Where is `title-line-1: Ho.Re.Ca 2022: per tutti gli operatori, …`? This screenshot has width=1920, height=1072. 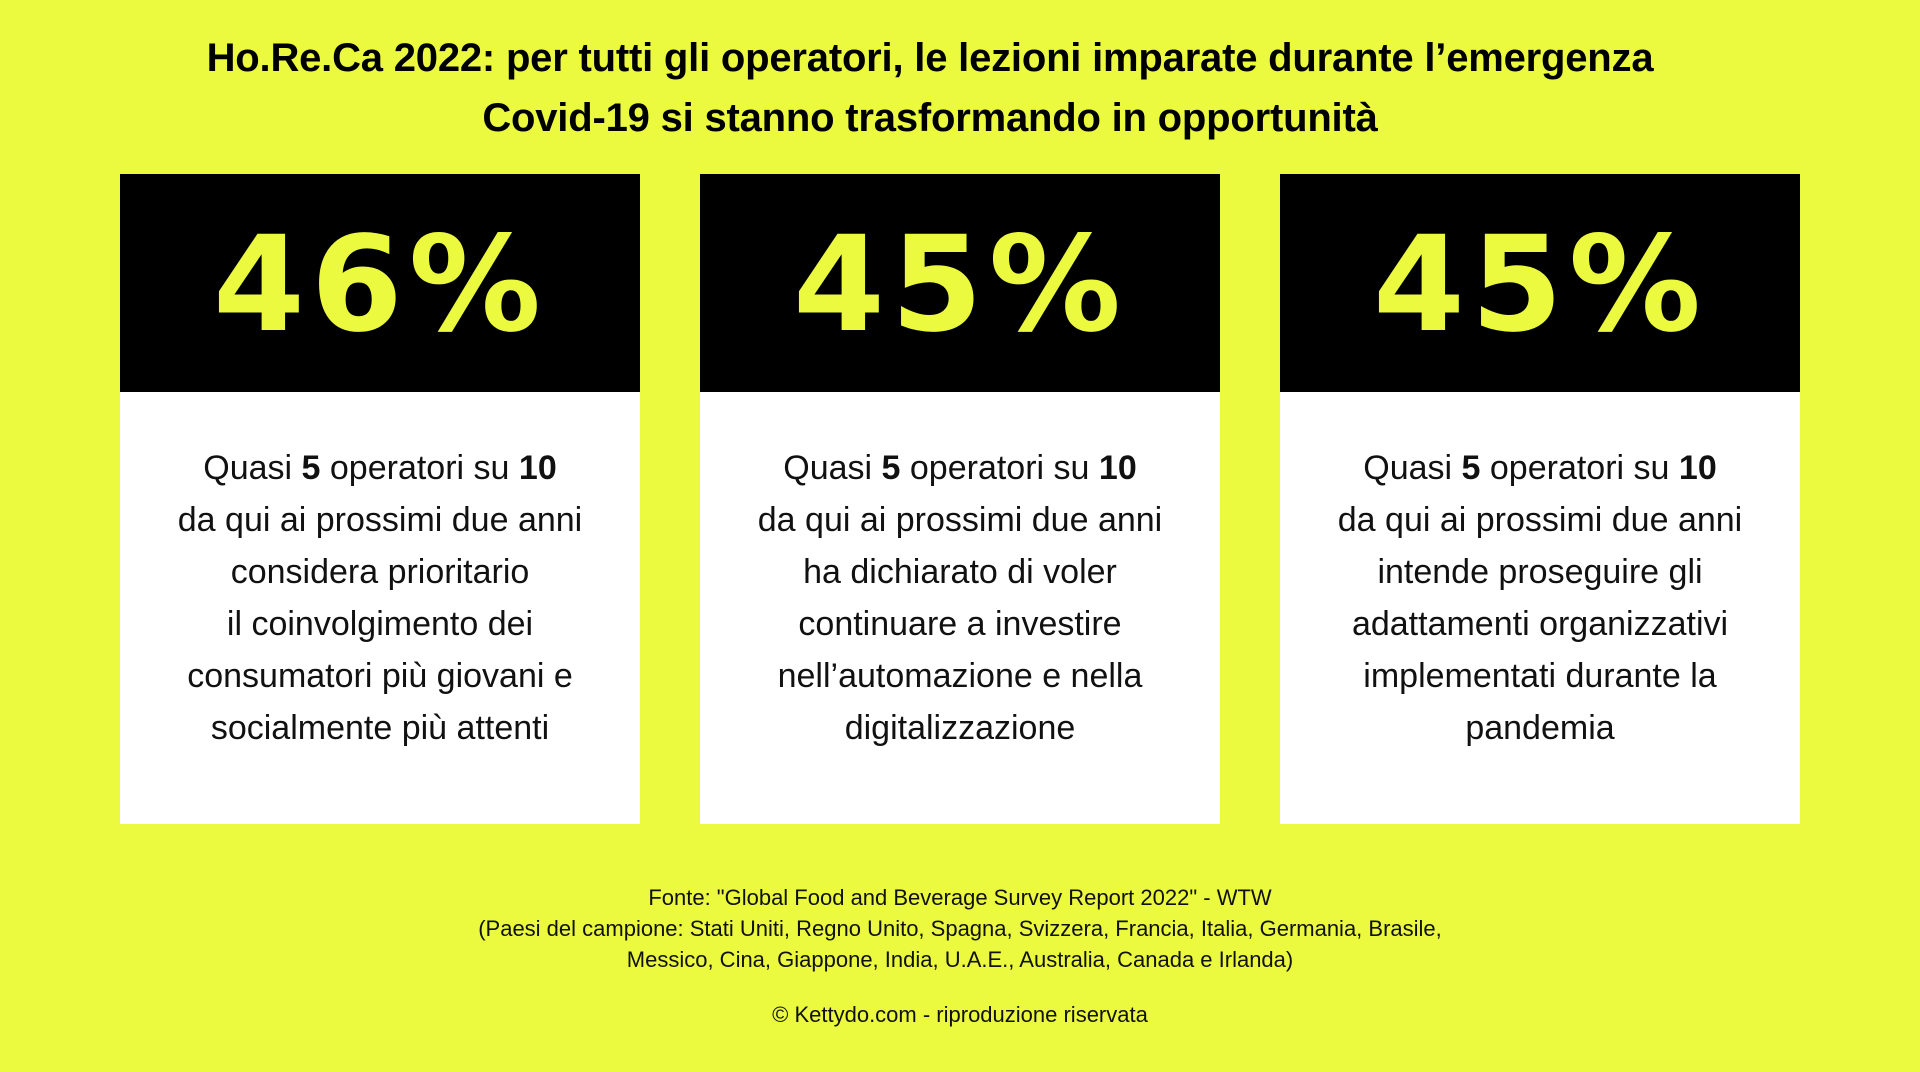 title-line-1: Ho.Re.Ca 2022: per tutti gli operatori, … is located at coordinates (930, 58).